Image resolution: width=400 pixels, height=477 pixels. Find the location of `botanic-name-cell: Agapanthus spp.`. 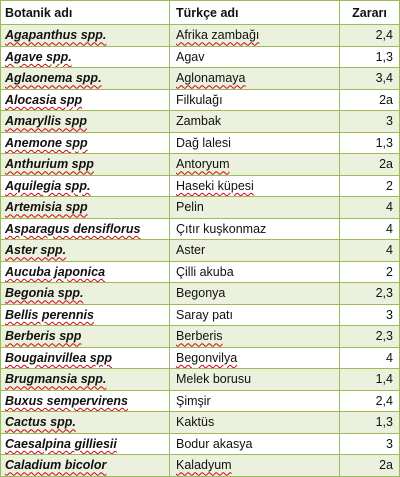

botanic-name-cell: Agapanthus spp. is located at coordinates (85, 35).